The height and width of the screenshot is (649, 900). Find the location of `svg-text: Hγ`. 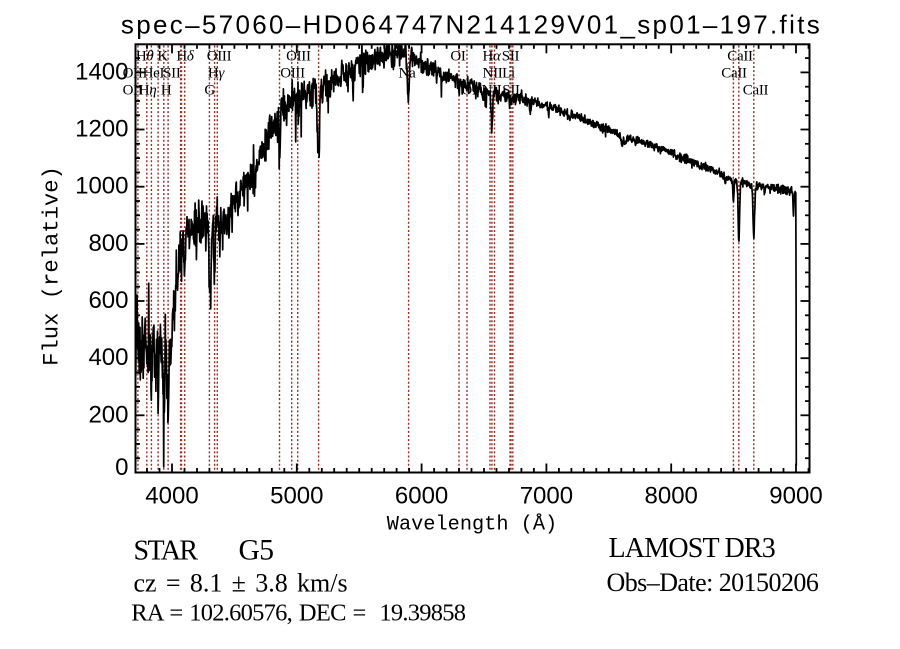

svg-text: Hγ is located at coordinates (217, 74).